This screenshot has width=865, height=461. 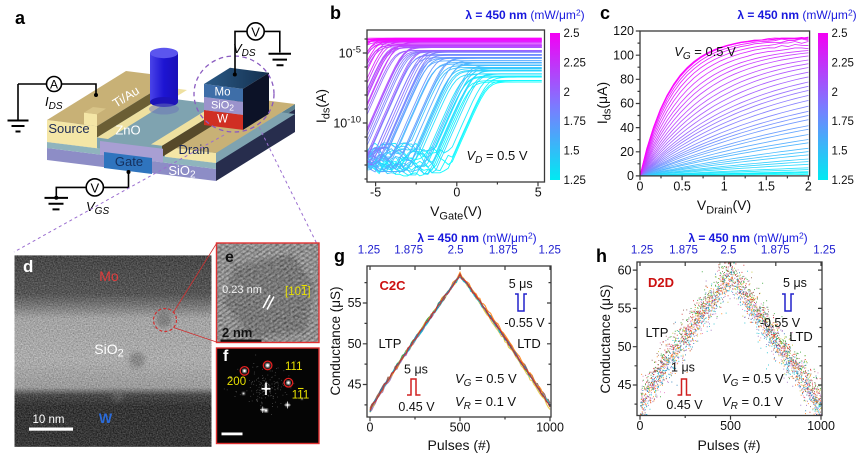 What do you see at coordinates (627, 128) in the screenshot?
I see `svg-text: 40` at bounding box center [627, 128].